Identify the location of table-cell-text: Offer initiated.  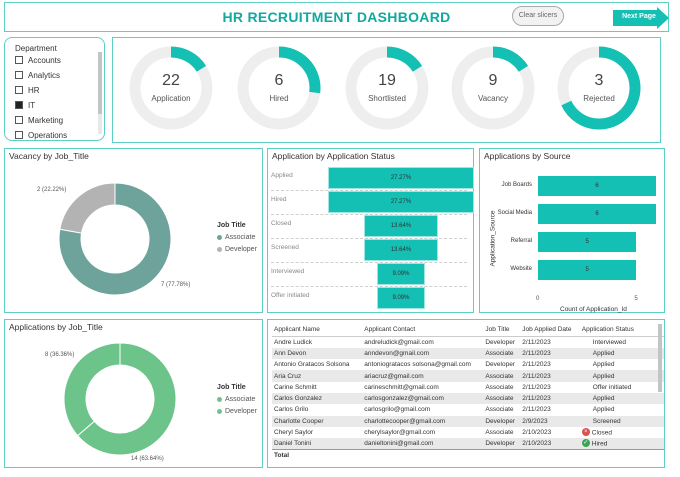
(612, 387).